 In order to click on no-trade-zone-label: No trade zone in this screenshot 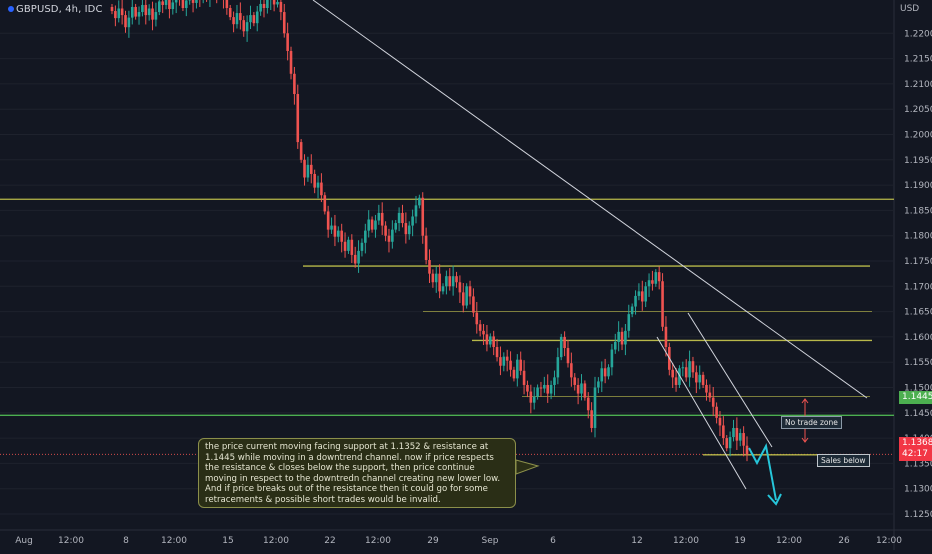, I will do `click(811, 422)`.